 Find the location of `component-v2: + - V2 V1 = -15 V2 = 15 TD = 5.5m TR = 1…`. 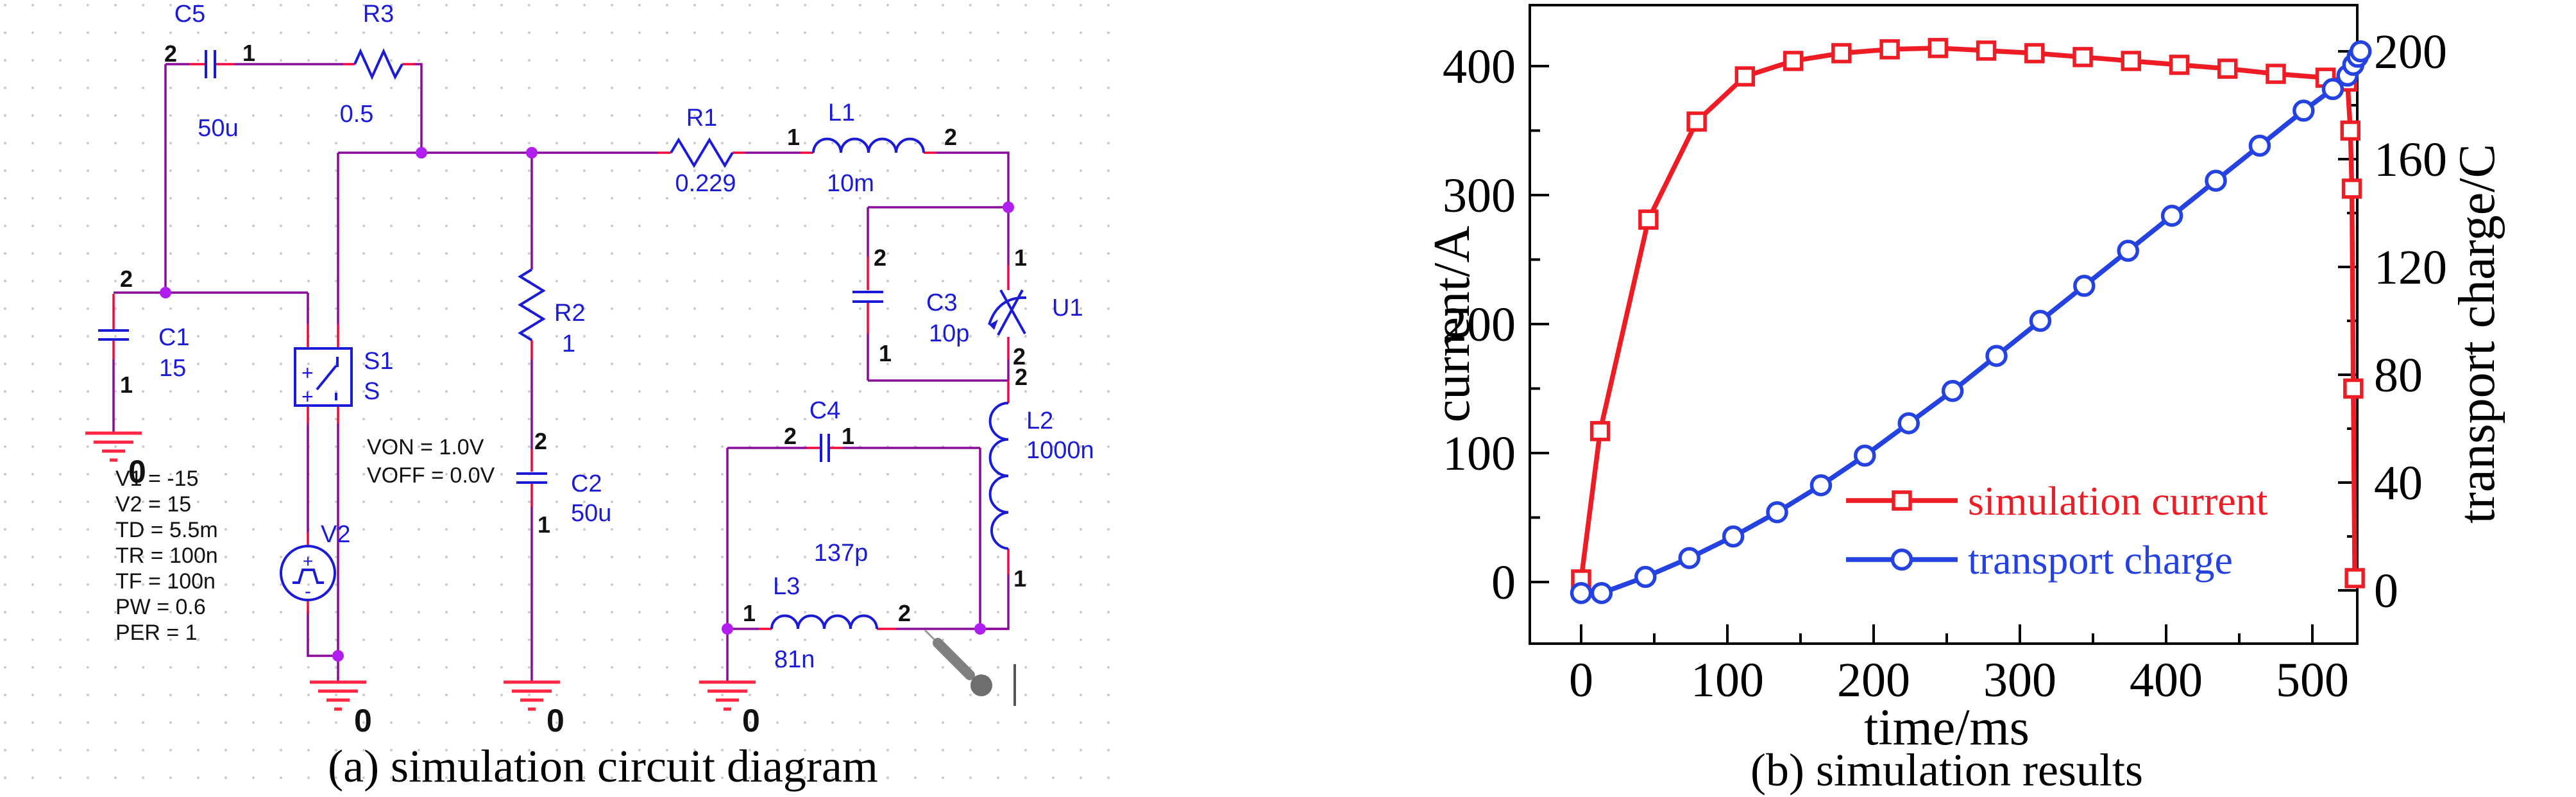

component-v2: + - V2 V1 = -15 V2 = 15 TD = 5.5m TR = 1… is located at coordinates (232, 556).